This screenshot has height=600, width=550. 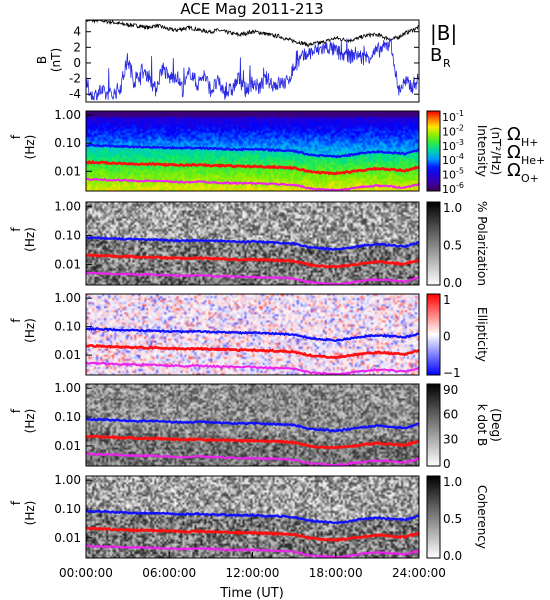 What do you see at coordinates (16, 136) in the screenshot?
I see `intensity-ylabel: f` at bounding box center [16, 136].